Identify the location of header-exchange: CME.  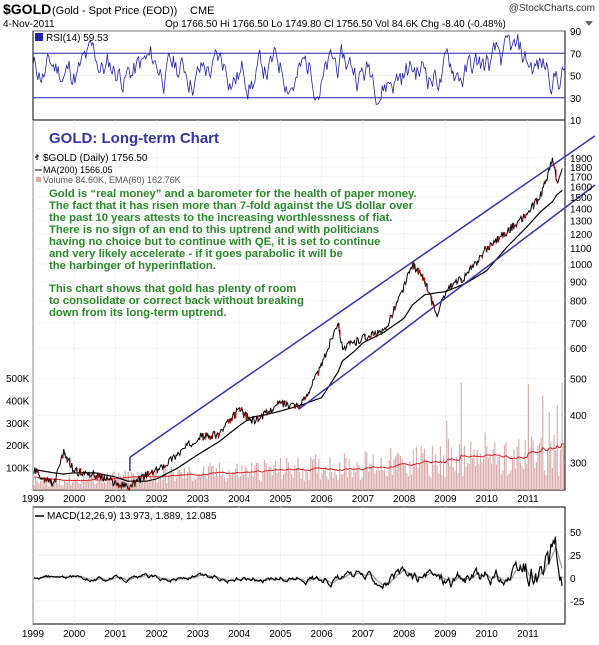
(202, 11).